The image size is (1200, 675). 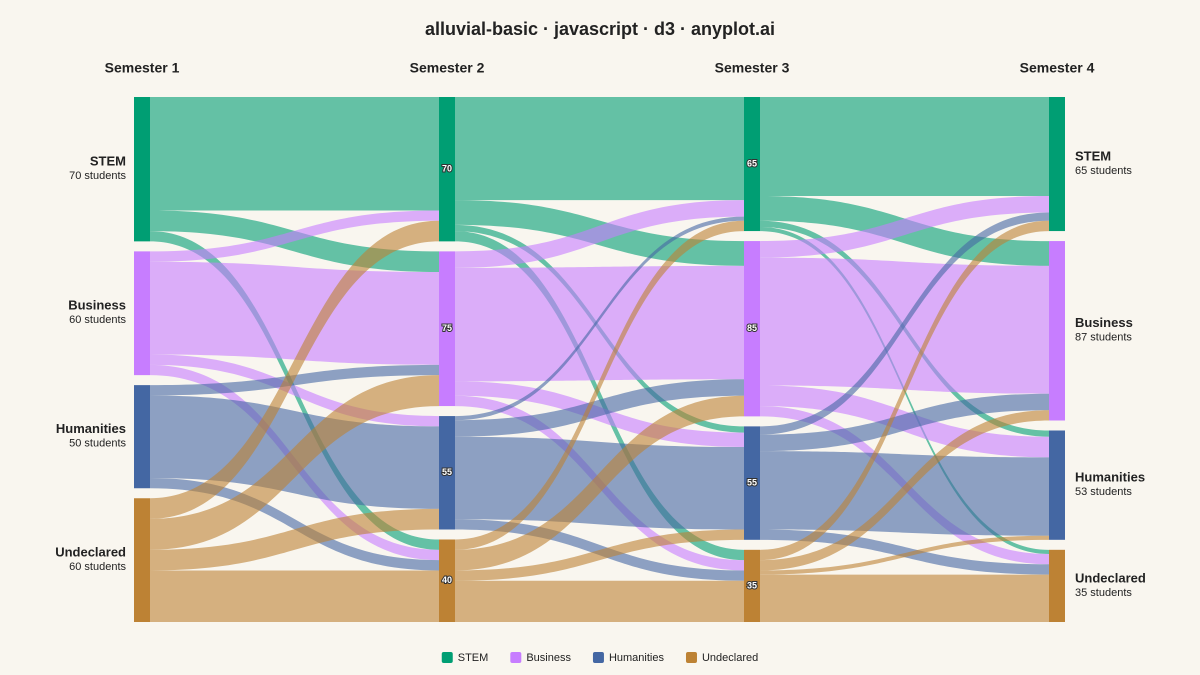 What do you see at coordinates (1103, 593) in the screenshot?
I see `node-value-label: 35 students` at bounding box center [1103, 593].